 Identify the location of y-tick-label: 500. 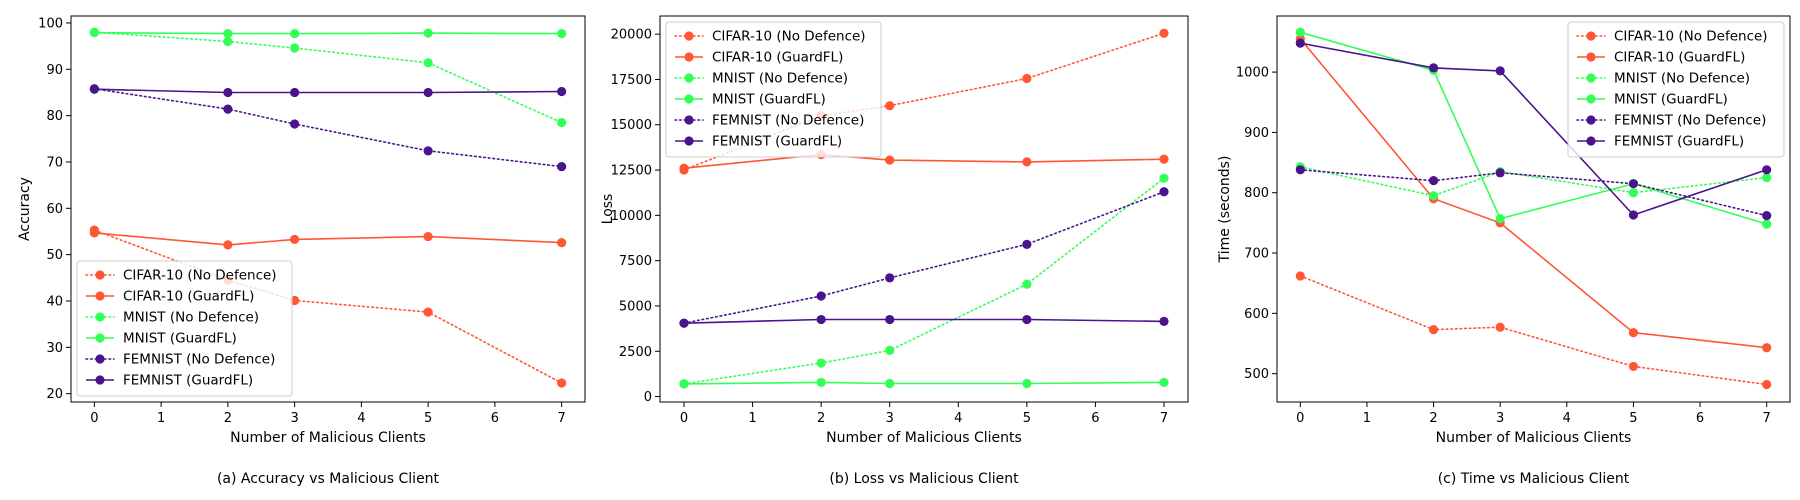
(1256, 374).